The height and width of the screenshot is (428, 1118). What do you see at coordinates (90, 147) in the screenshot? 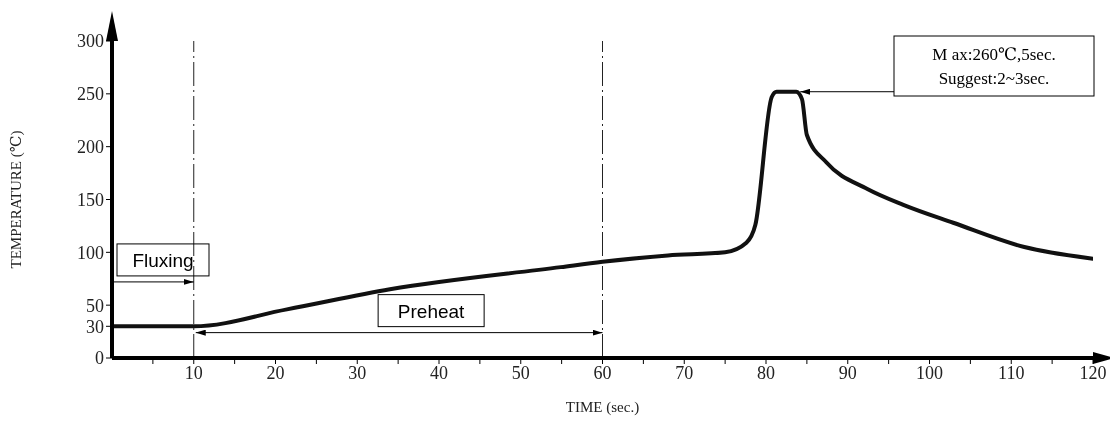
I see `y-tick-label: 200` at bounding box center [90, 147].